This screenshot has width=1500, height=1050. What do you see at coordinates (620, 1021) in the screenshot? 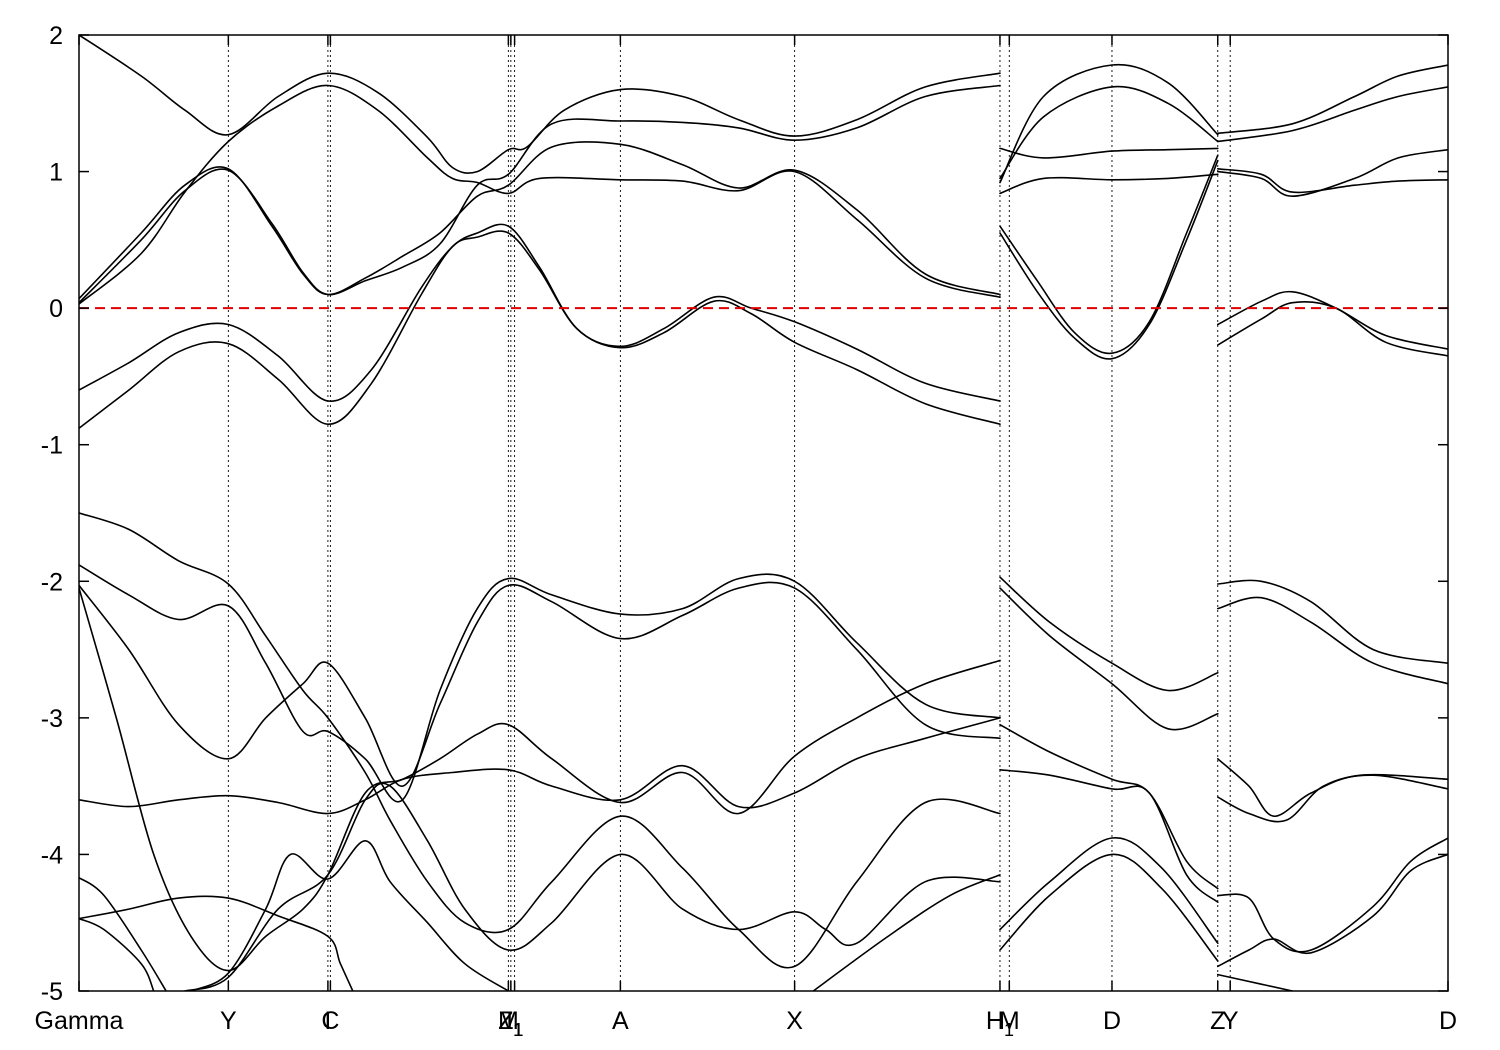
I see `x-tick-label: A` at bounding box center [620, 1021].